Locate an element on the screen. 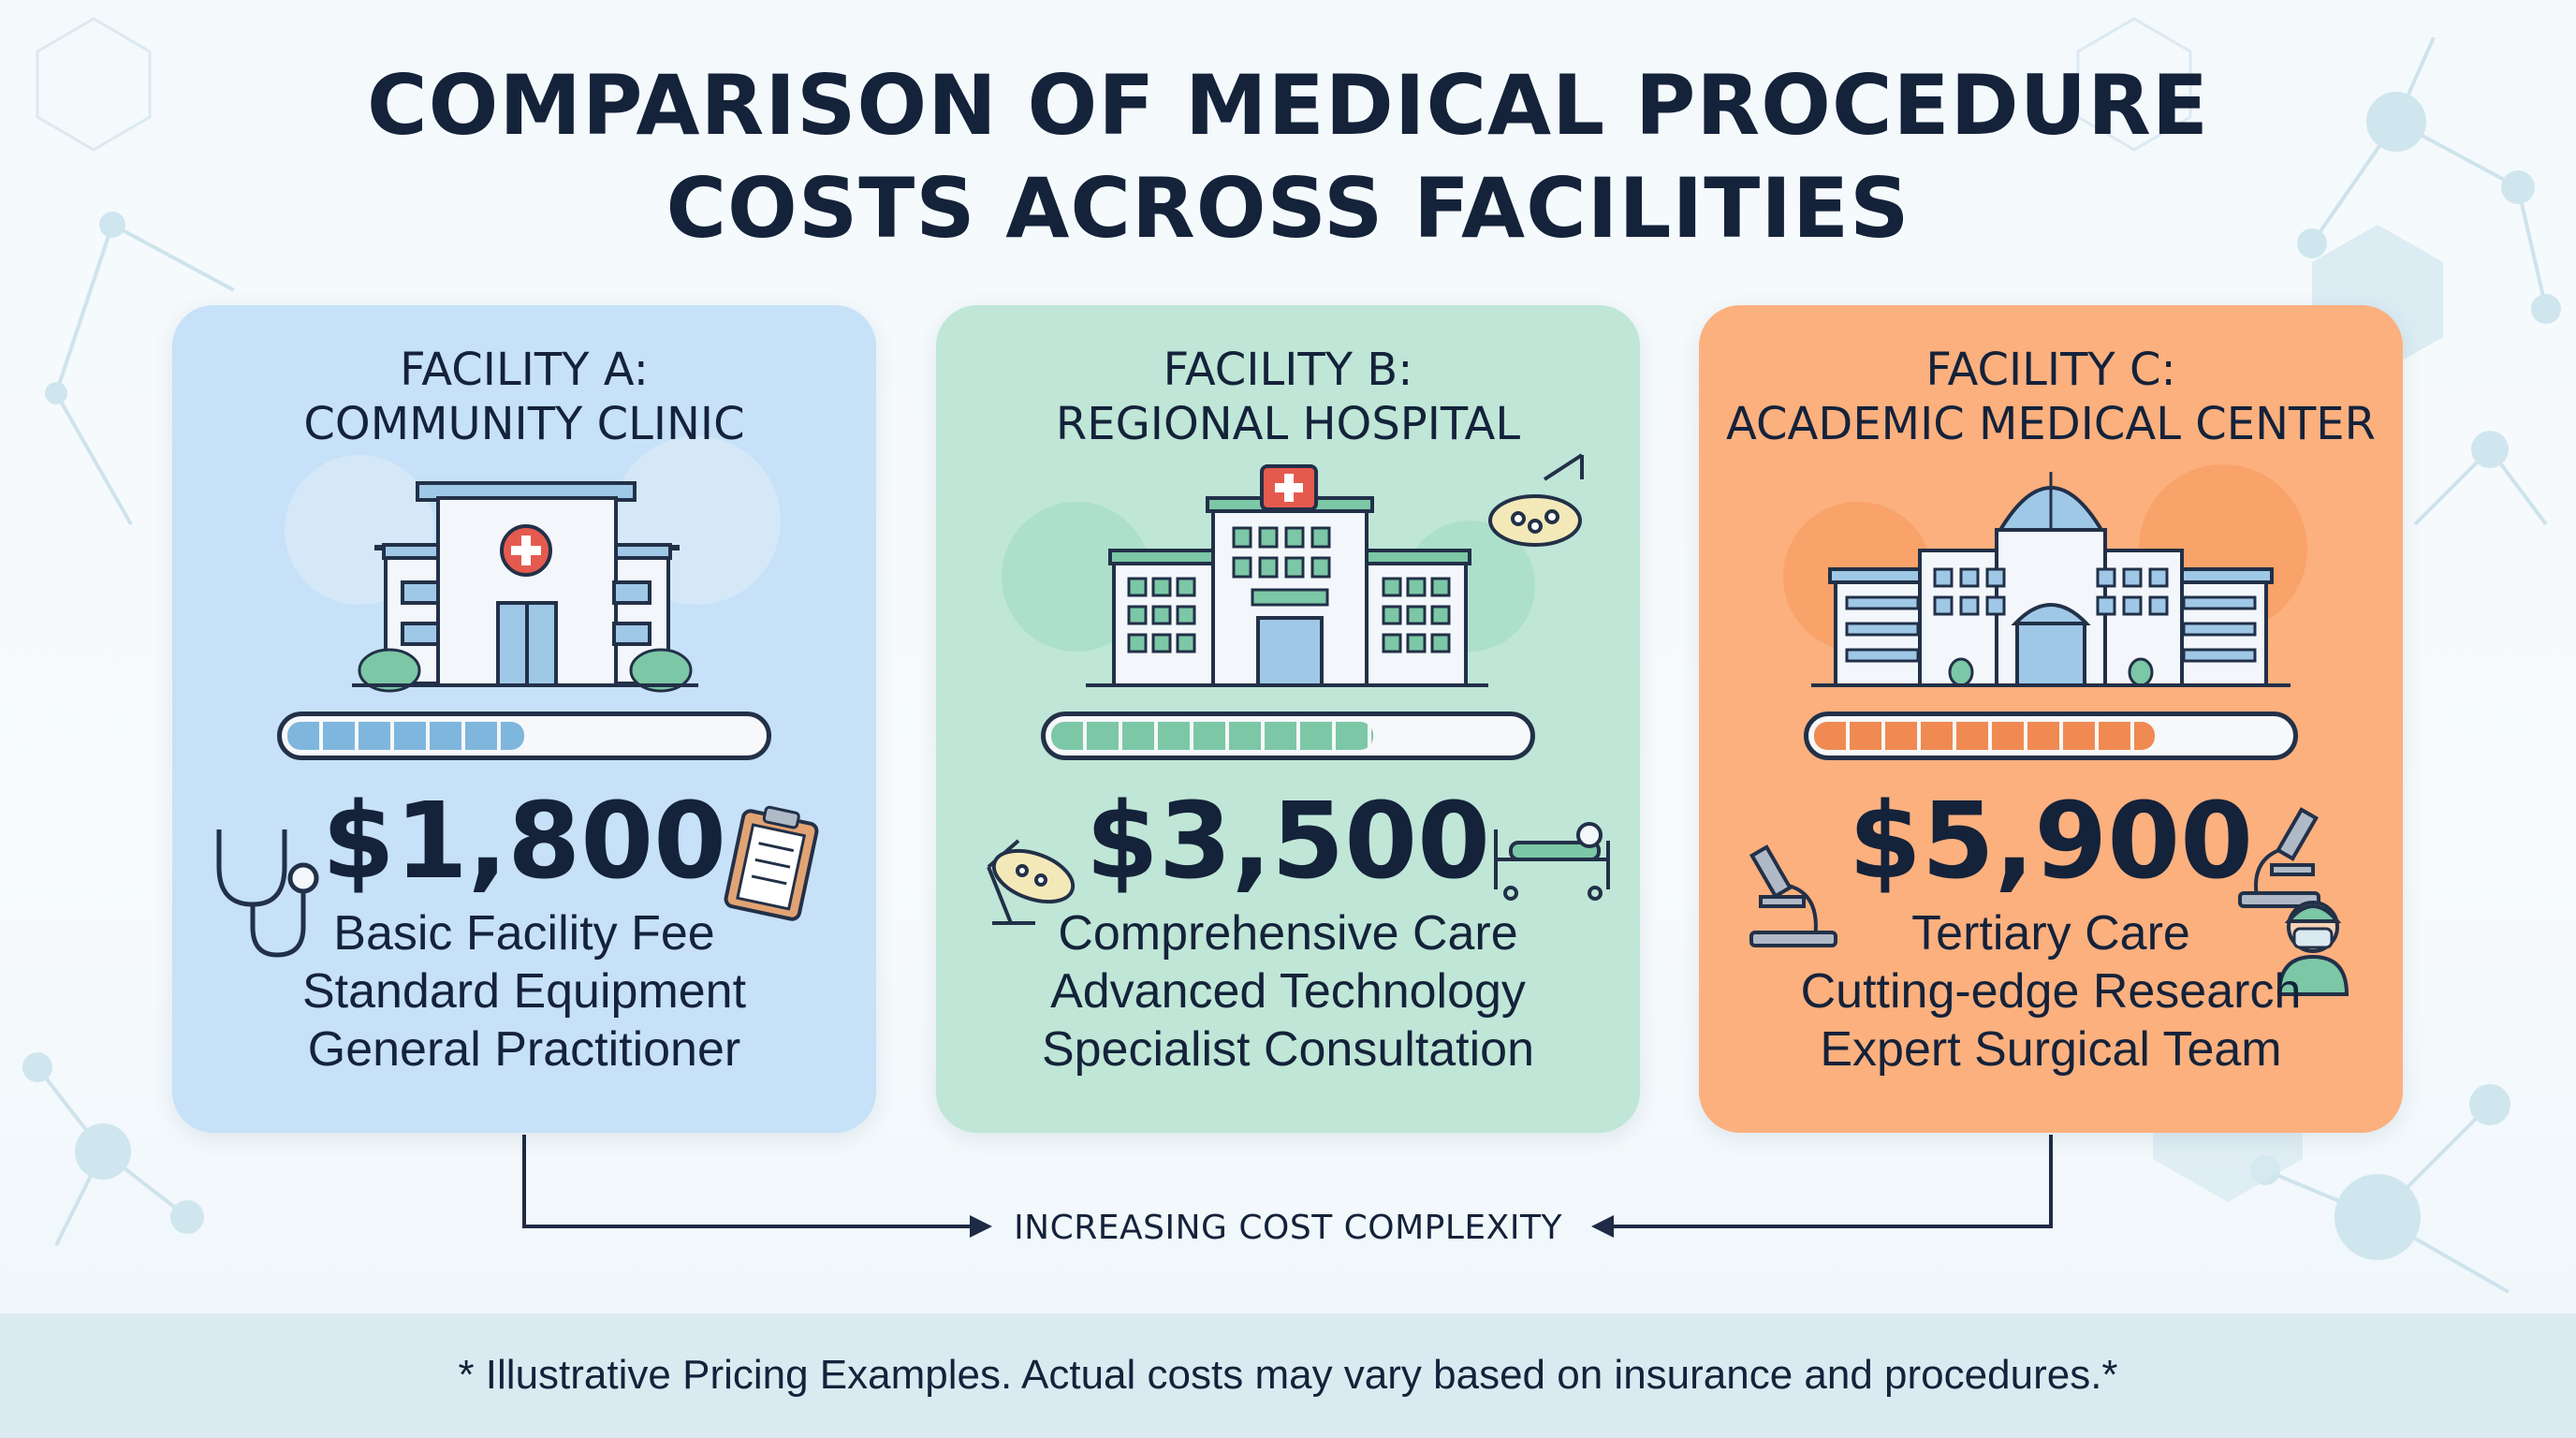 Image resolution: width=2576 pixels, height=1438 pixels. facility-a-illustration is located at coordinates (517, 697).